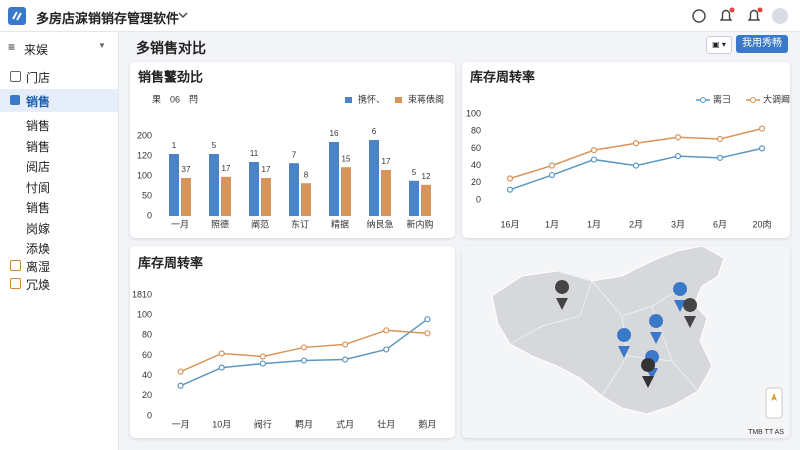 The height and width of the screenshot is (450, 800). Describe the element at coordinates (509, 224) in the screenshot. I see `x-tick-label: 16月` at that location.